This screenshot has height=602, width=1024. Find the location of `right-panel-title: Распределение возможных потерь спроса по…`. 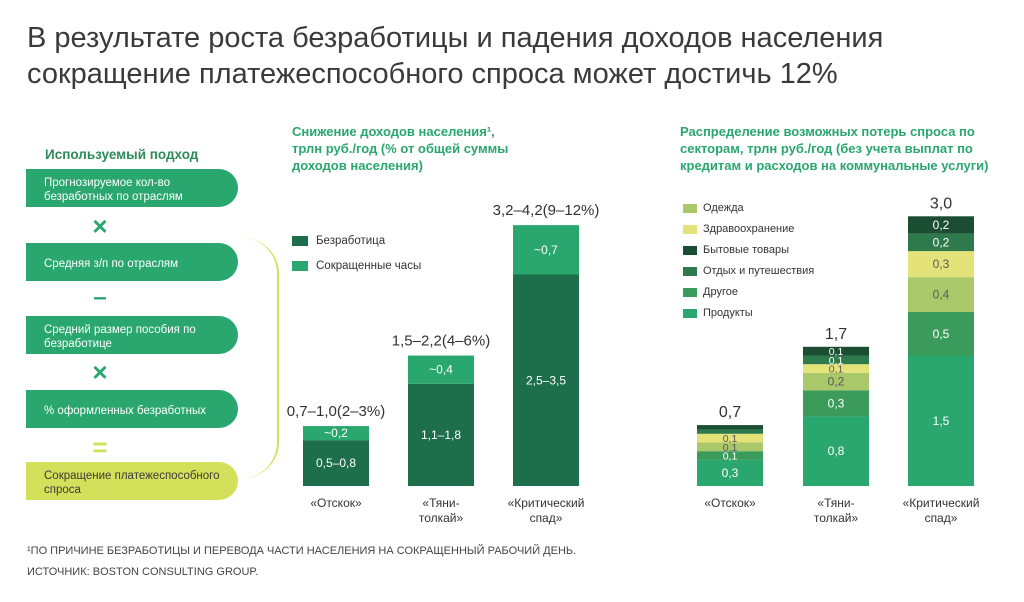

right-panel-title: Распределение возможных потерь спроса по… is located at coordinates (834, 148).